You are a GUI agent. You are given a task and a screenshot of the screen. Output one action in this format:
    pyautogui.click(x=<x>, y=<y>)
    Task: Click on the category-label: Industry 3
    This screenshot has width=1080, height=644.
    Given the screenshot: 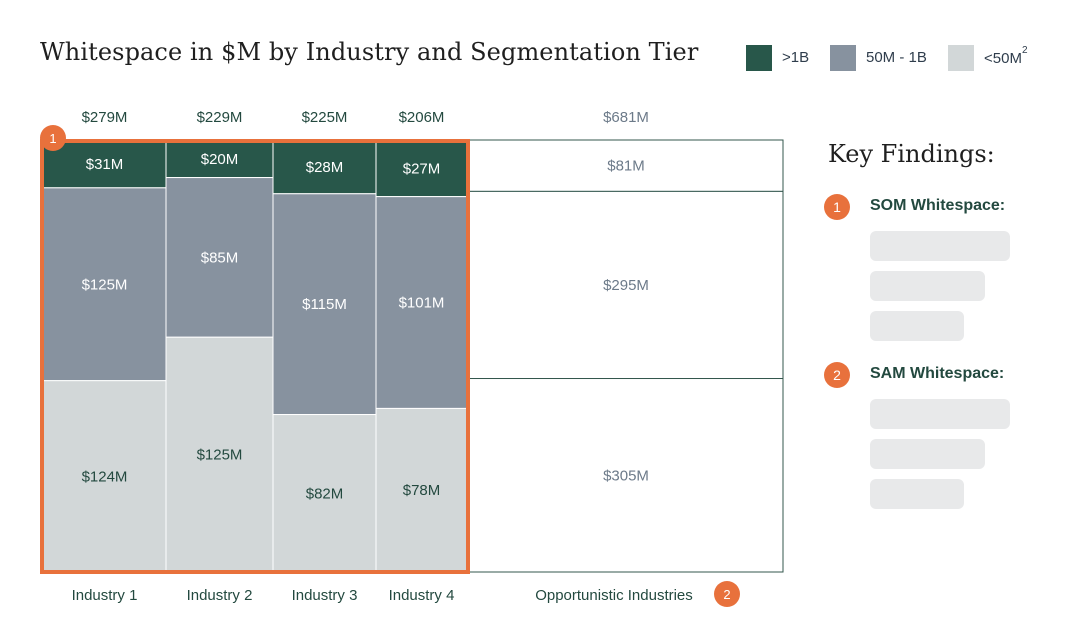 What is the action you would take?
    pyautogui.click(x=325, y=595)
    